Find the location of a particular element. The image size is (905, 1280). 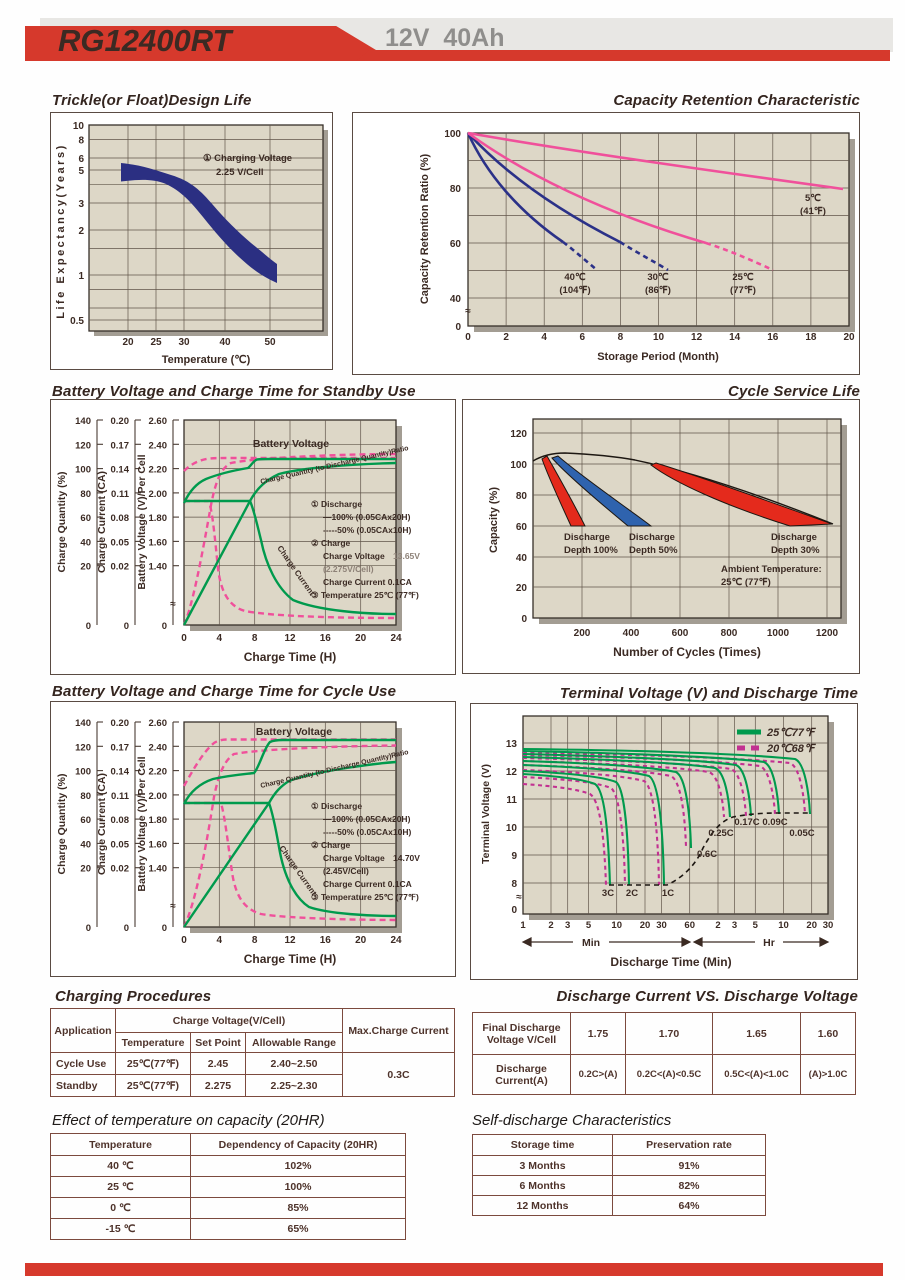

curve-30c-solid is located at coordinates (544, 188).